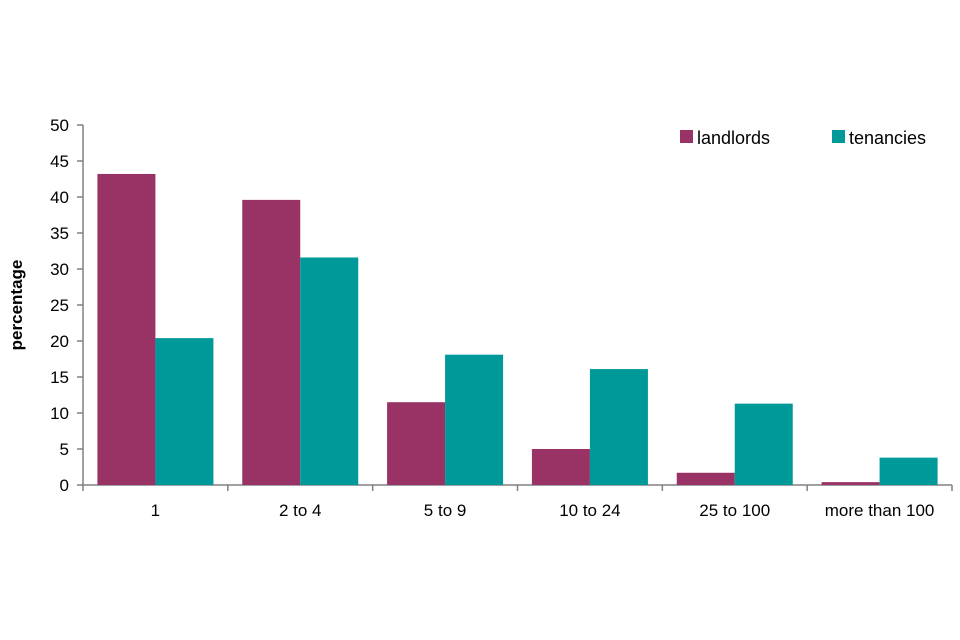  What do you see at coordinates (59, 233) in the screenshot?
I see `y-tick-label: 35` at bounding box center [59, 233].